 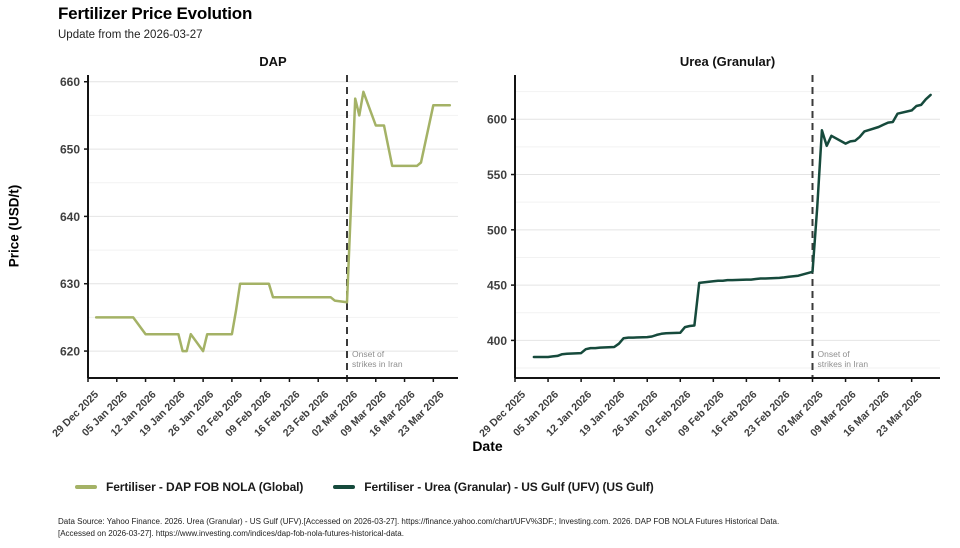 I want to click on y-tick-label: 400, so click(x=497, y=341).